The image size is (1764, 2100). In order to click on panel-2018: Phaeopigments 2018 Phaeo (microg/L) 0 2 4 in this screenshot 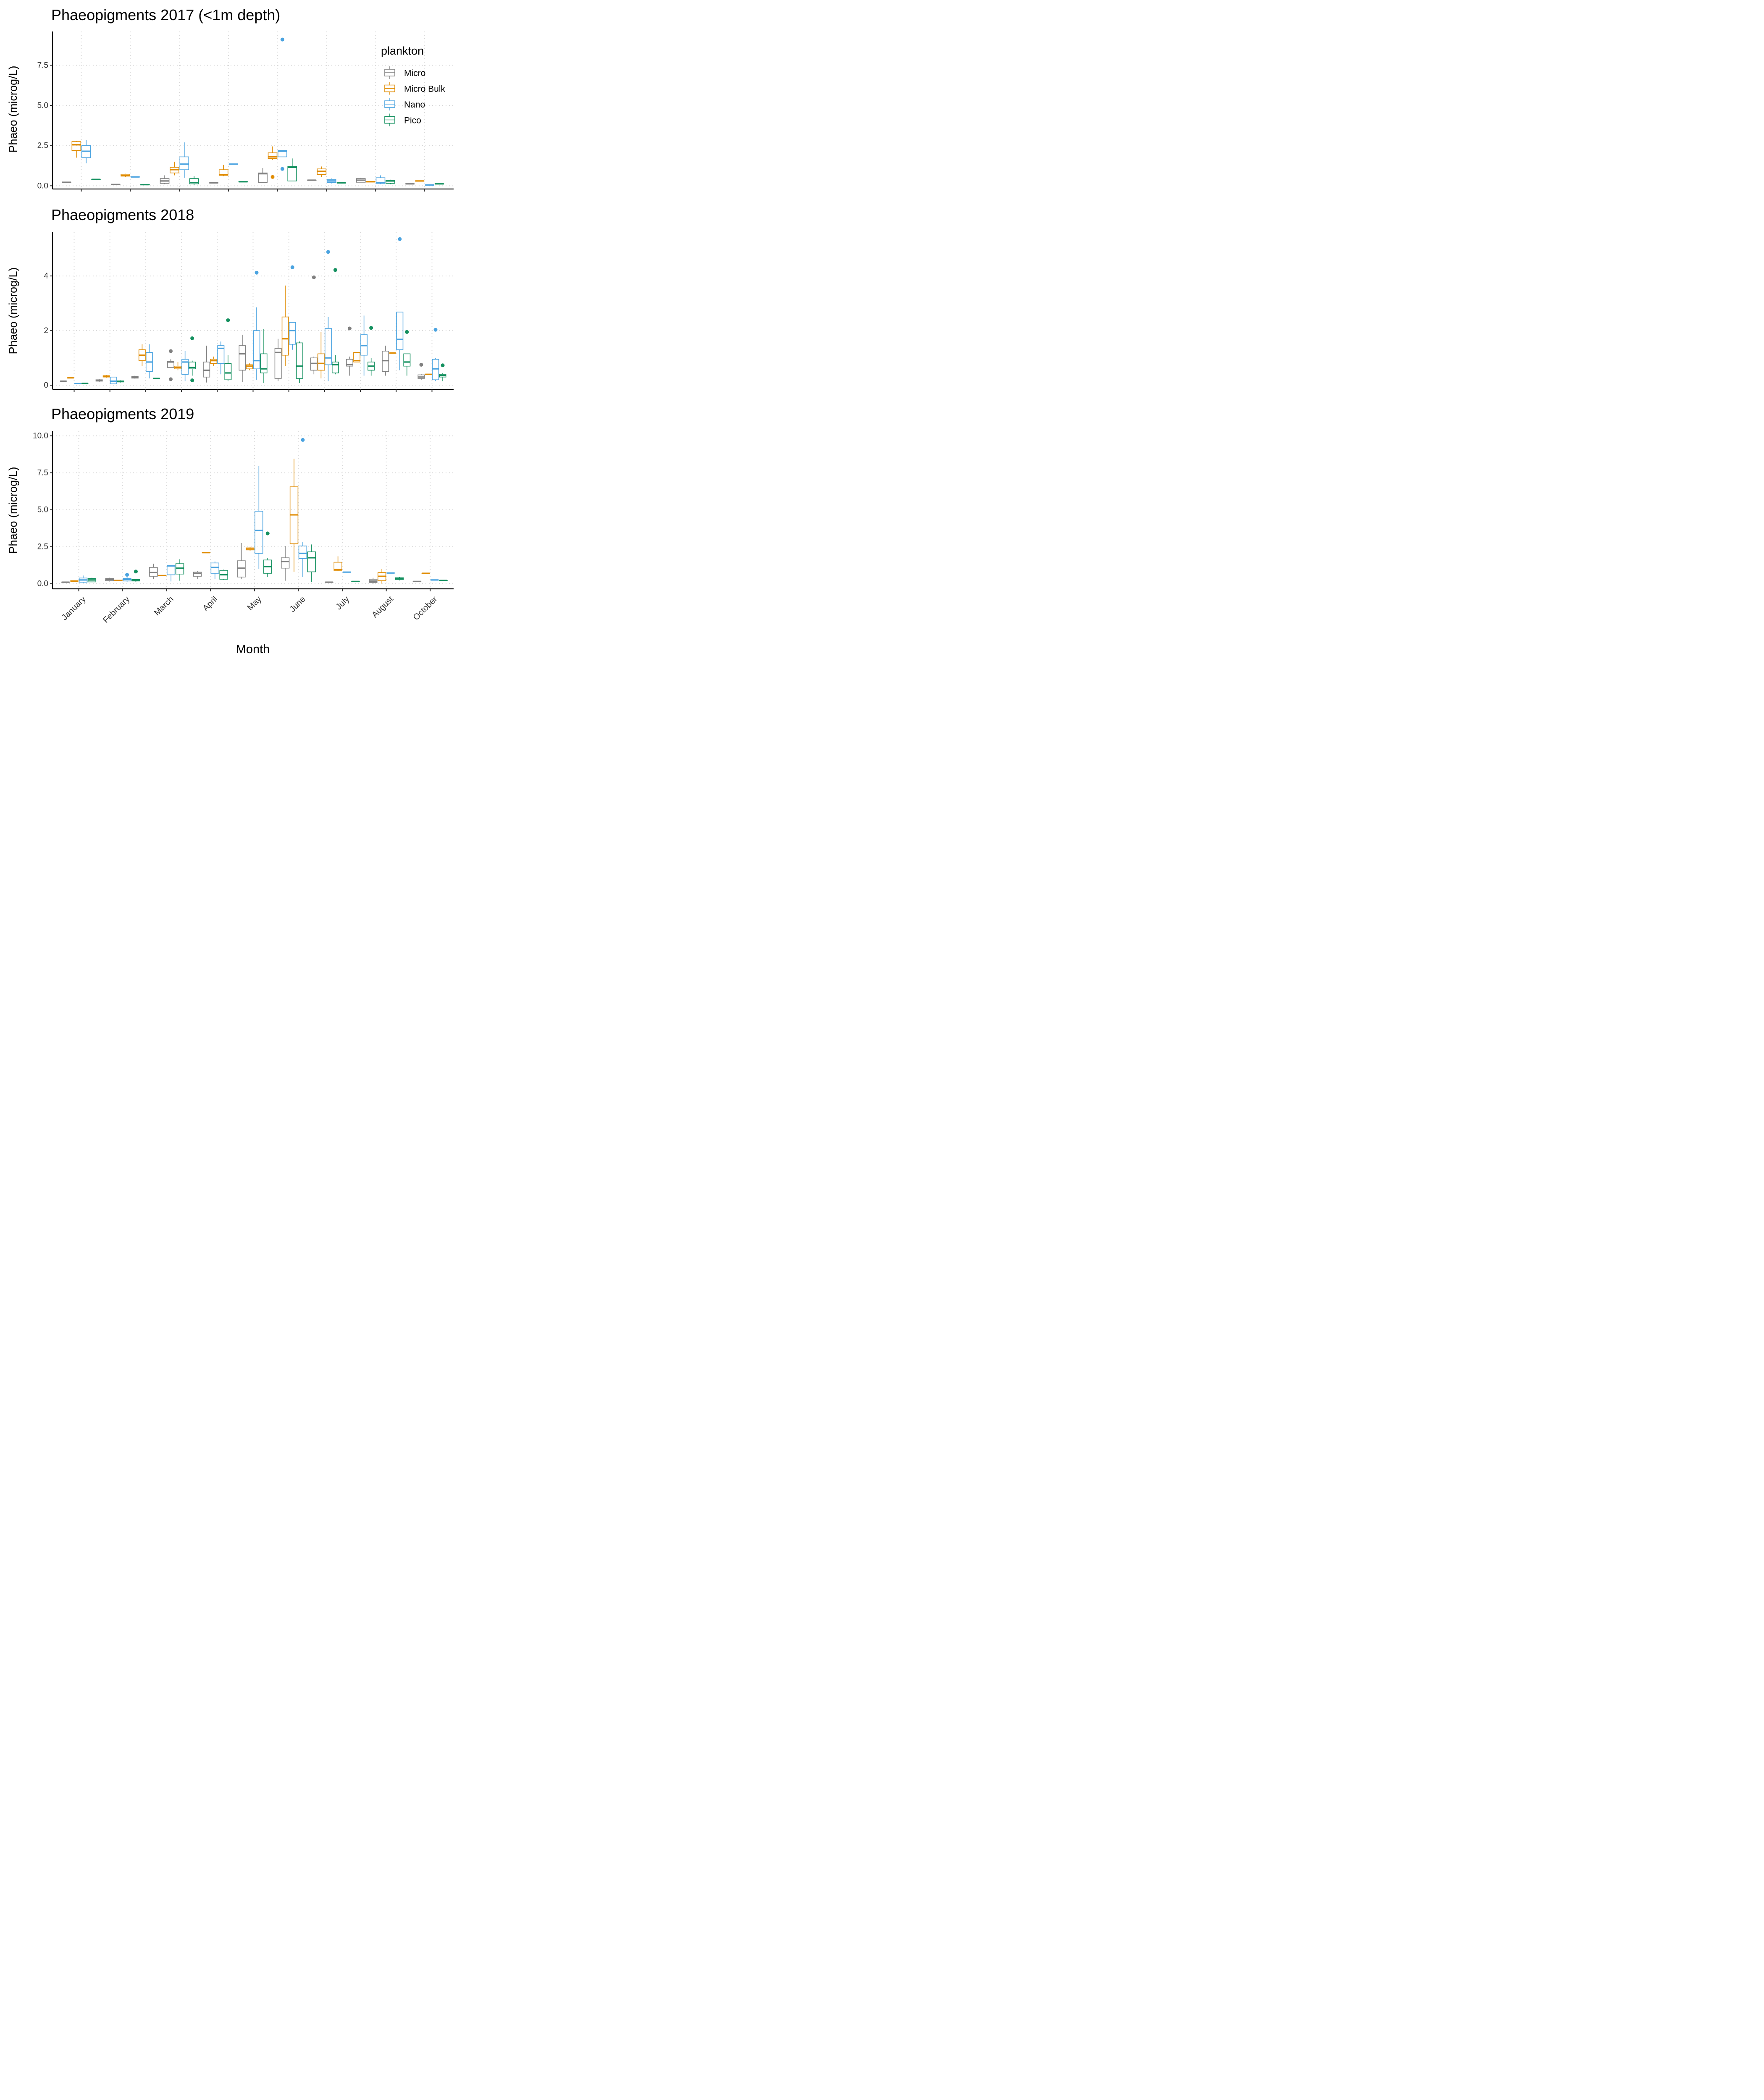, I will do `click(230, 299)`.